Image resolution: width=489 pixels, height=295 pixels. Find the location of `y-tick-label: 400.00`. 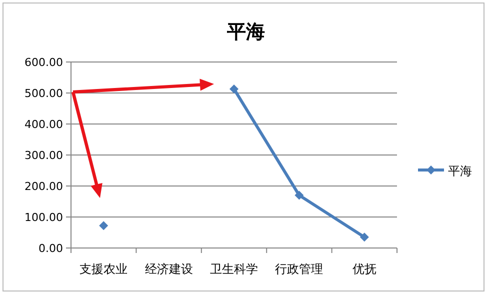

y-tick-label: 400.00 is located at coordinates (43, 124).